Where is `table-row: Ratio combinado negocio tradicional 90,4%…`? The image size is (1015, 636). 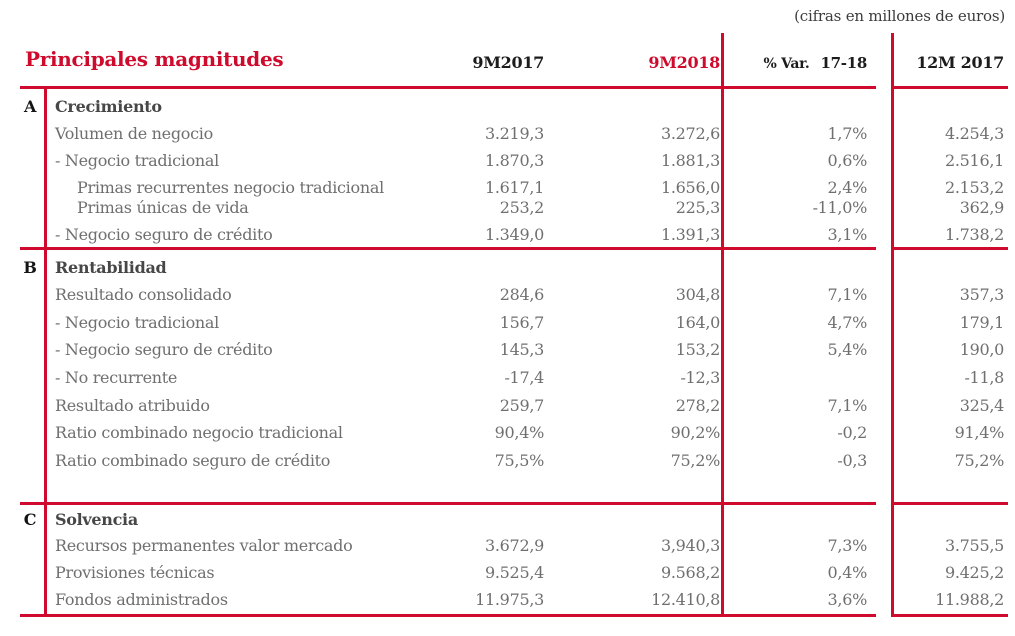
table-row: Ratio combinado negocio tradicional 90,4%… is located at coordinates (507, 433).